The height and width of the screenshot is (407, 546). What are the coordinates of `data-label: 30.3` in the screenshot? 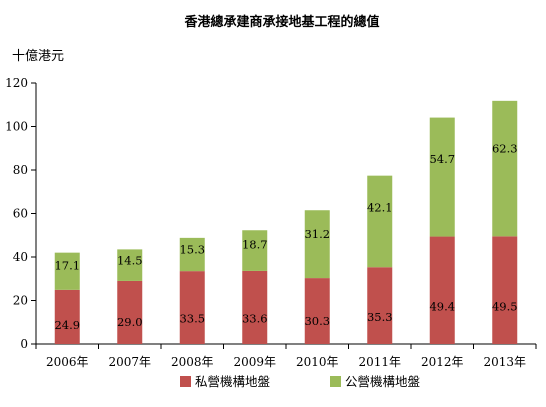 It's located at (317, 321).